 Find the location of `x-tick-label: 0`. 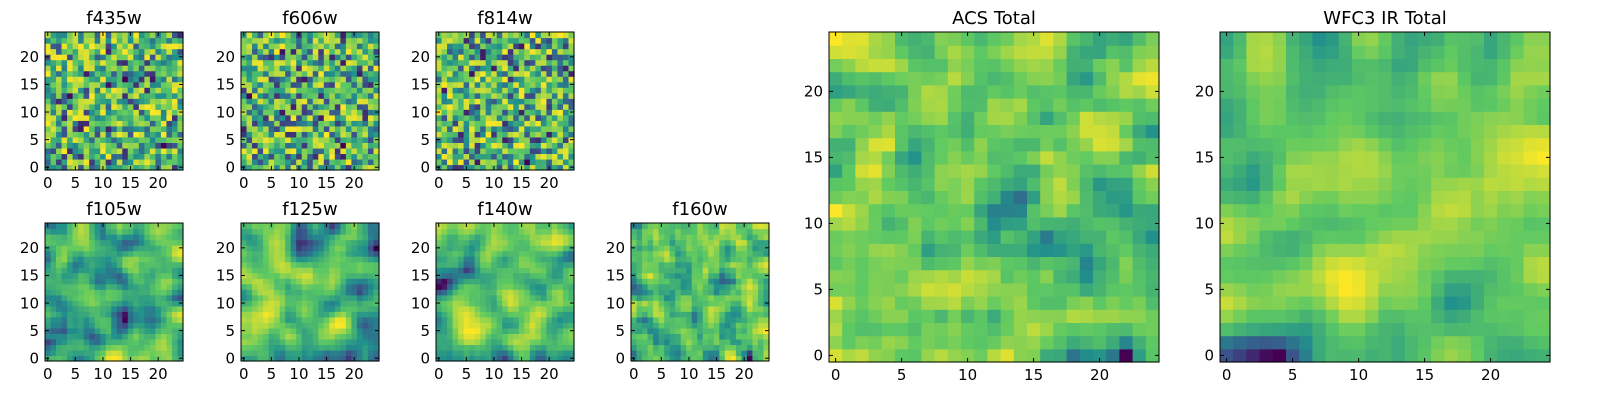

x-tick-label: 0 is located at coordinates (244, 374).